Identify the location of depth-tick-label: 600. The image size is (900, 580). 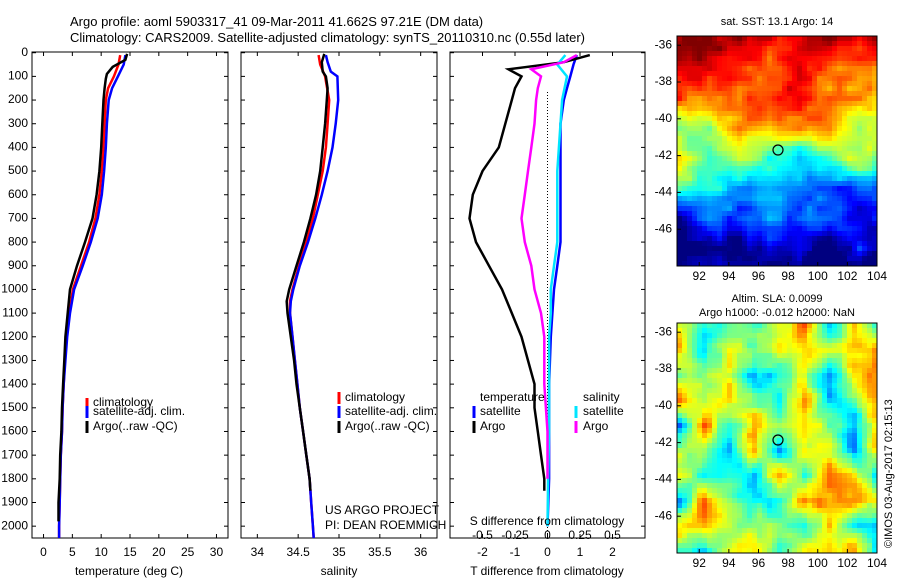
(18, 194).